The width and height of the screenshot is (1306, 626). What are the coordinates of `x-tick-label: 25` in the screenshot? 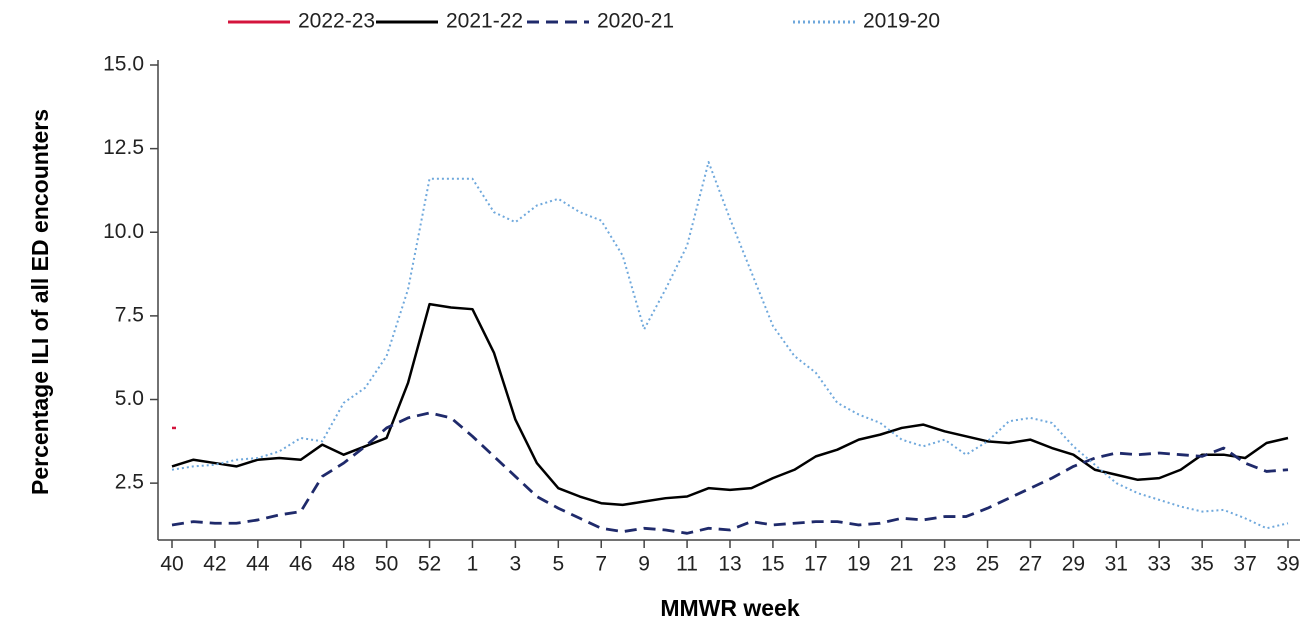 It's located at (987, 564).